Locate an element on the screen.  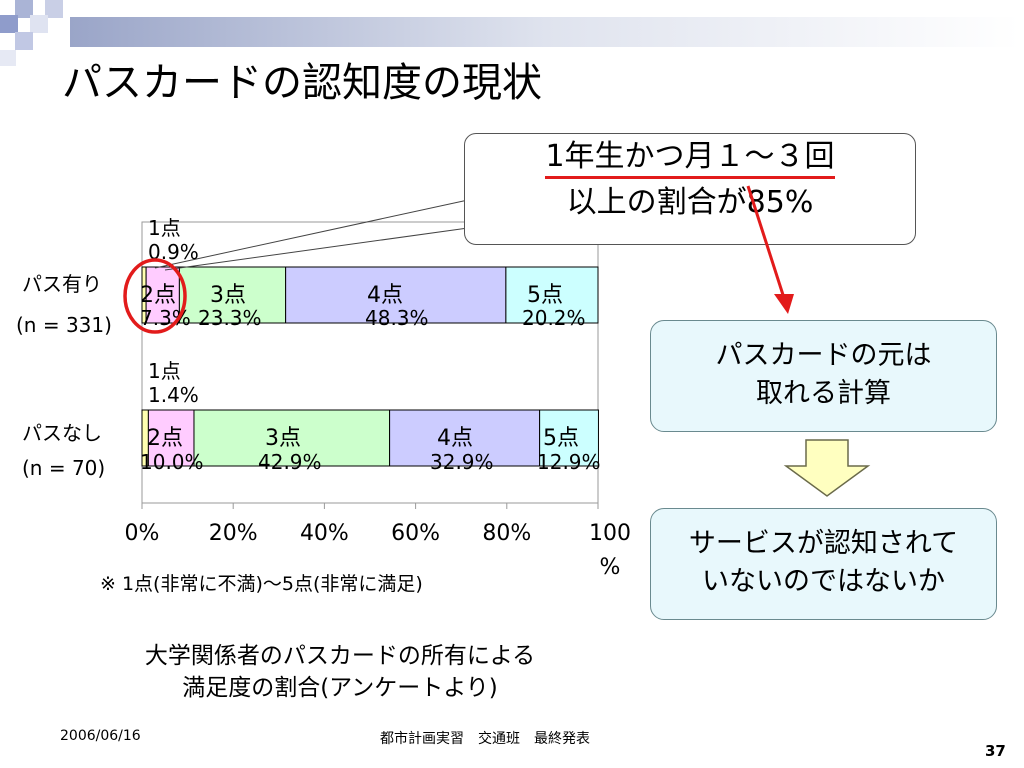
x-tick-label: 0% is located at coordinates (142, 533).